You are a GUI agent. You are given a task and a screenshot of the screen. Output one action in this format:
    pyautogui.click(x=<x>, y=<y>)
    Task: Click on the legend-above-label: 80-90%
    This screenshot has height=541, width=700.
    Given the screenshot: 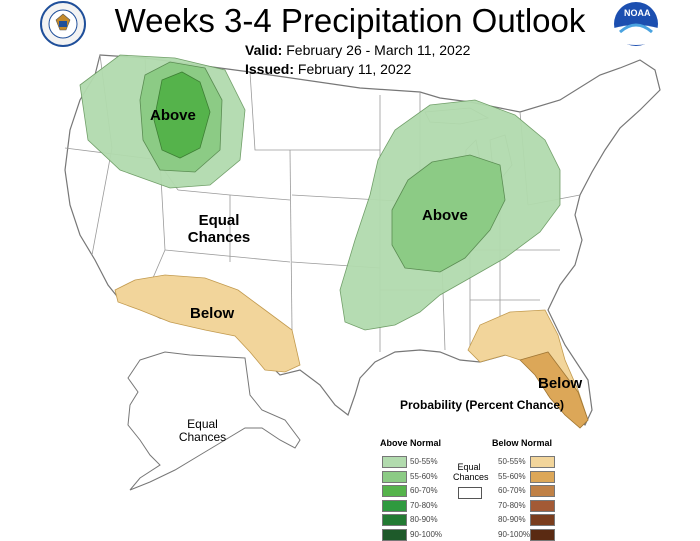 What is the action you would take?
    pyautogui.click(x=424, y=519)
    